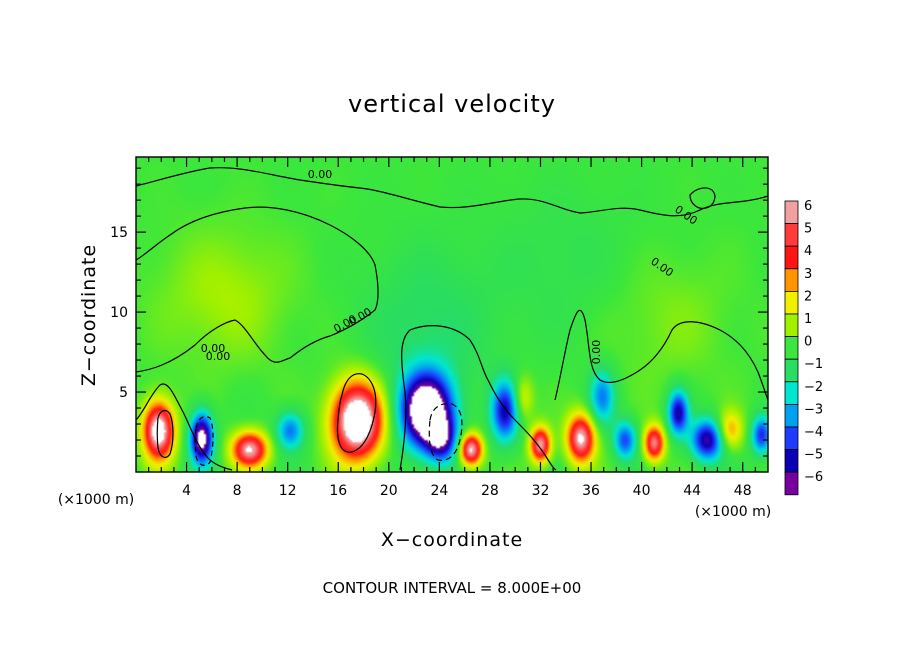 This screenshot has width=904, height=658. I want to click on x-unit-right: (×1000 m), so click(733, 512).